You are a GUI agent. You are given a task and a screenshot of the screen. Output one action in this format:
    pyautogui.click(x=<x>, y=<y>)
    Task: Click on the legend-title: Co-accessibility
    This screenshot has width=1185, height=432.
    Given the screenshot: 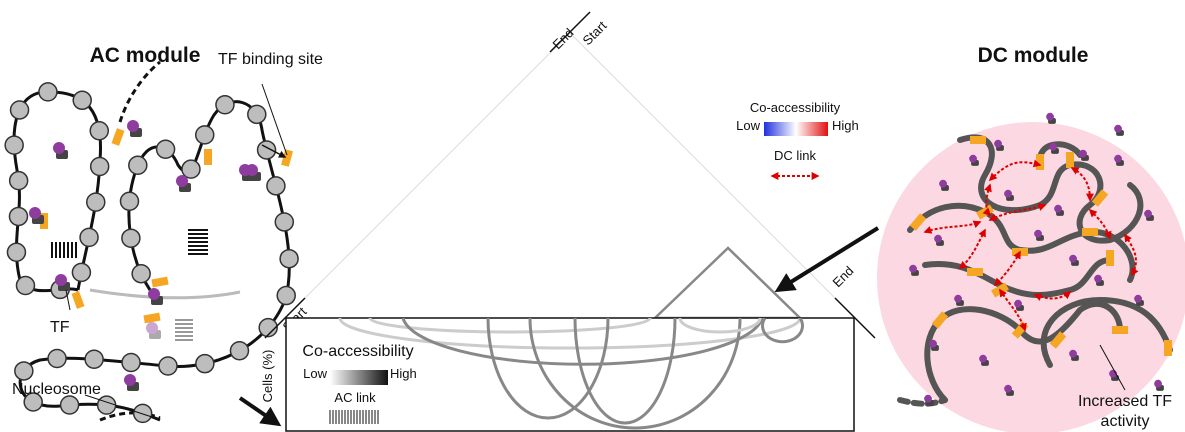 What is the action you would take?
    pyautogui.click(x=357, y=351)
    